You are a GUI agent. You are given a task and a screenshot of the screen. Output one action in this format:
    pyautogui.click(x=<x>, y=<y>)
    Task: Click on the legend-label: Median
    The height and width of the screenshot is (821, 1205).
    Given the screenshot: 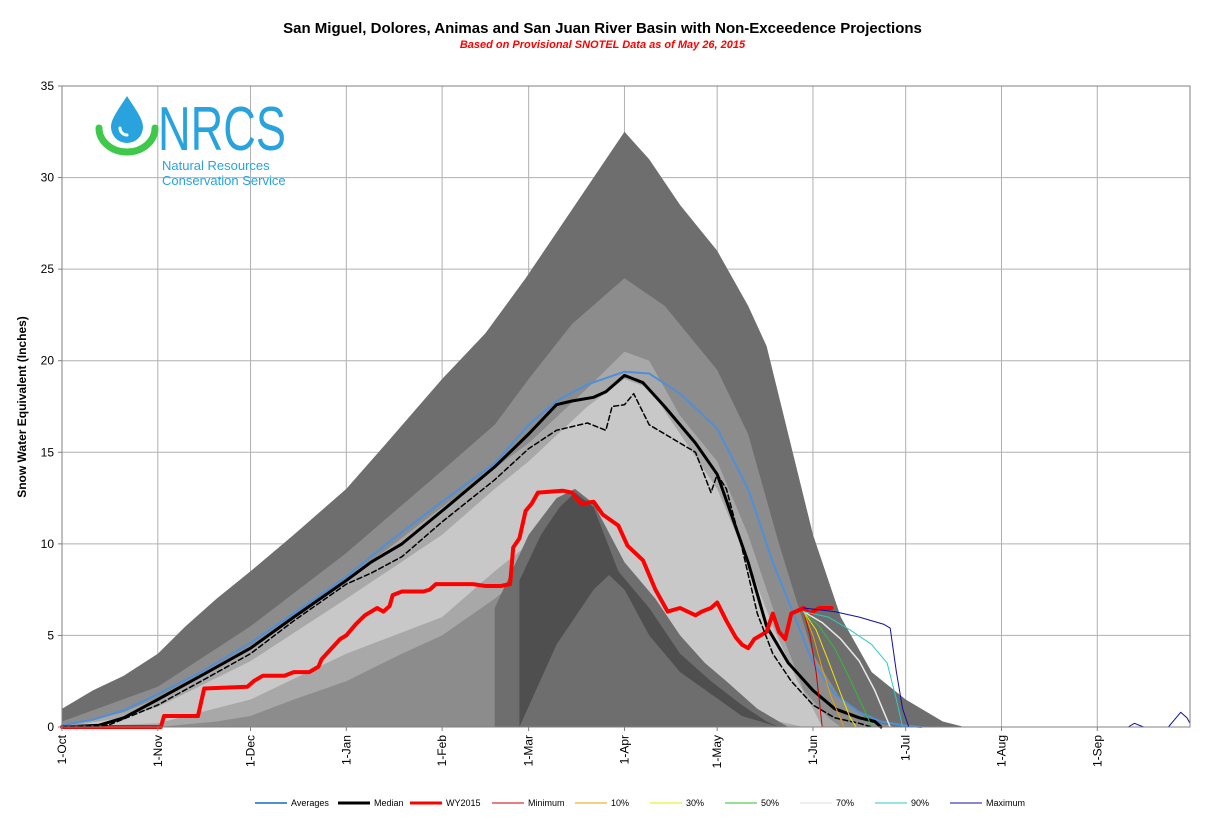 What is the action you would take?
    pyautogui.click(x=389, y=803)
    